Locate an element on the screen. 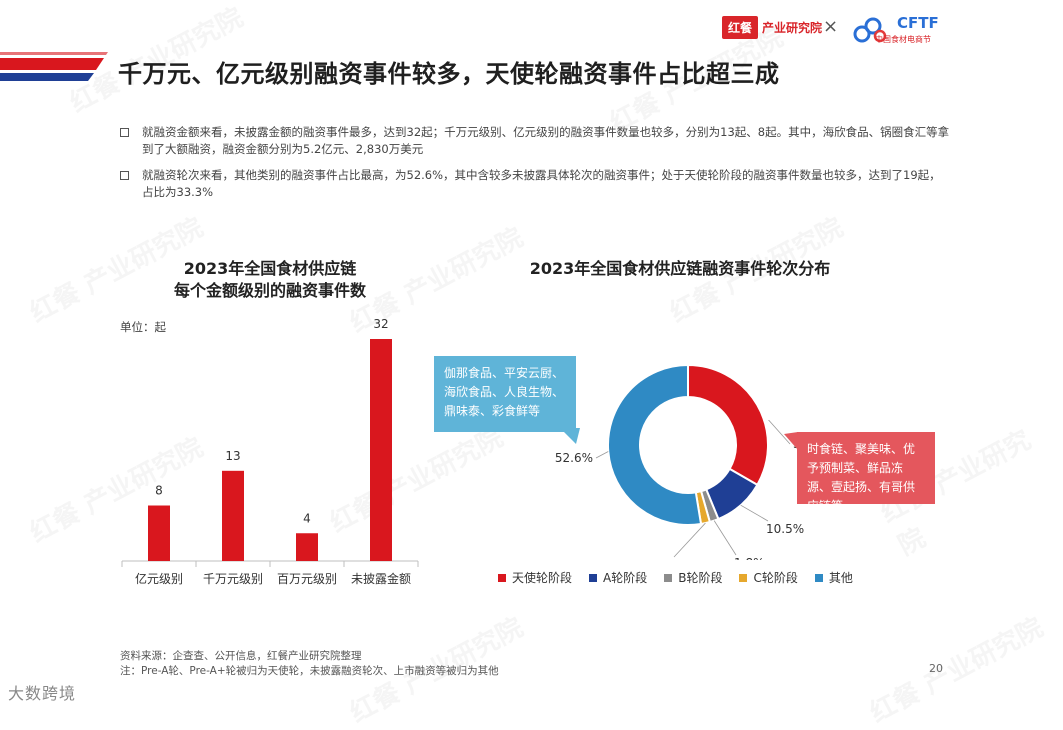 This screenshot has width=1063, height=730. bar-title-line2: 每个金额级别的融资事件数 is located at coordinates (269, 290).